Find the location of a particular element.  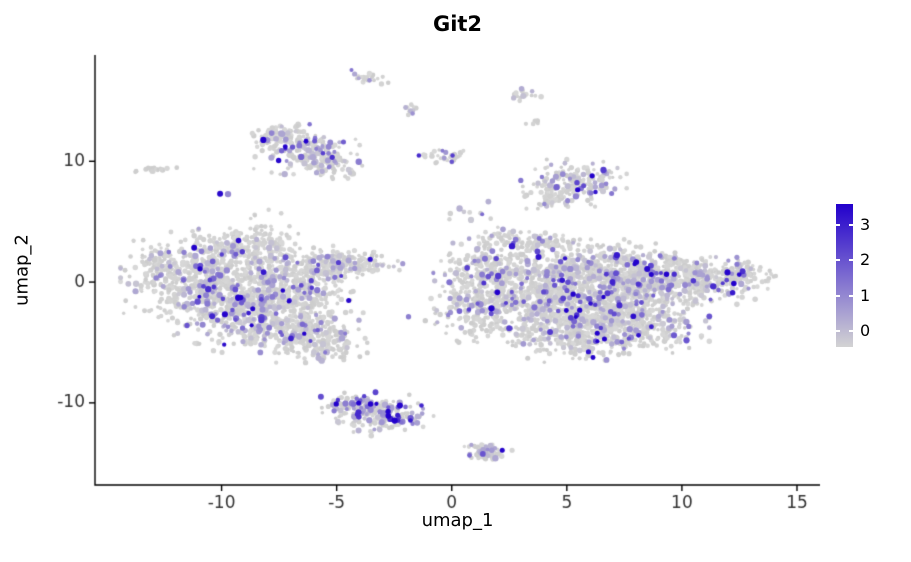

colorbar-tick-label: 0 is located at coordinates (865, 331).